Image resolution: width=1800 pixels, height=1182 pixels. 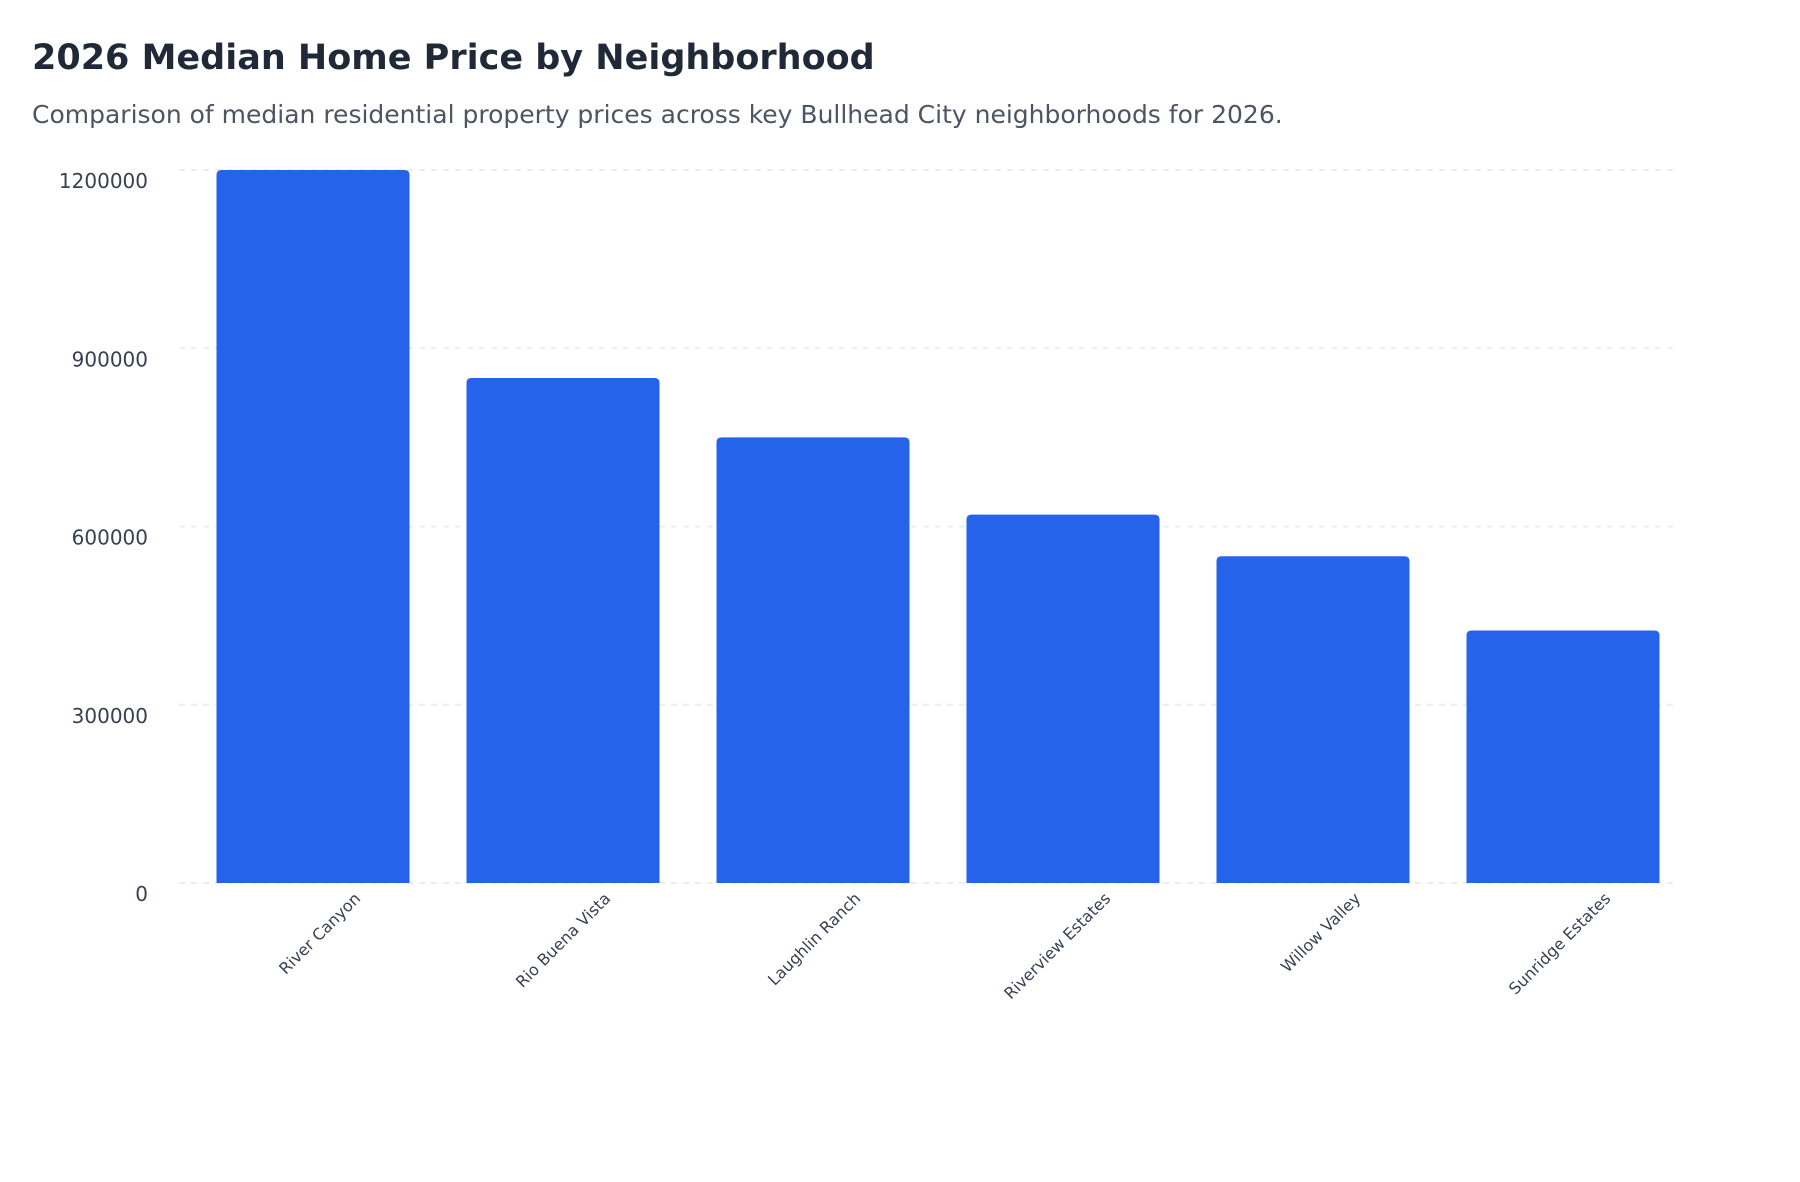 What do you see at coordinates (103, 181) in the screenshot?
I see `y-tick-label: 1200000` at bounding box center [103, 181].